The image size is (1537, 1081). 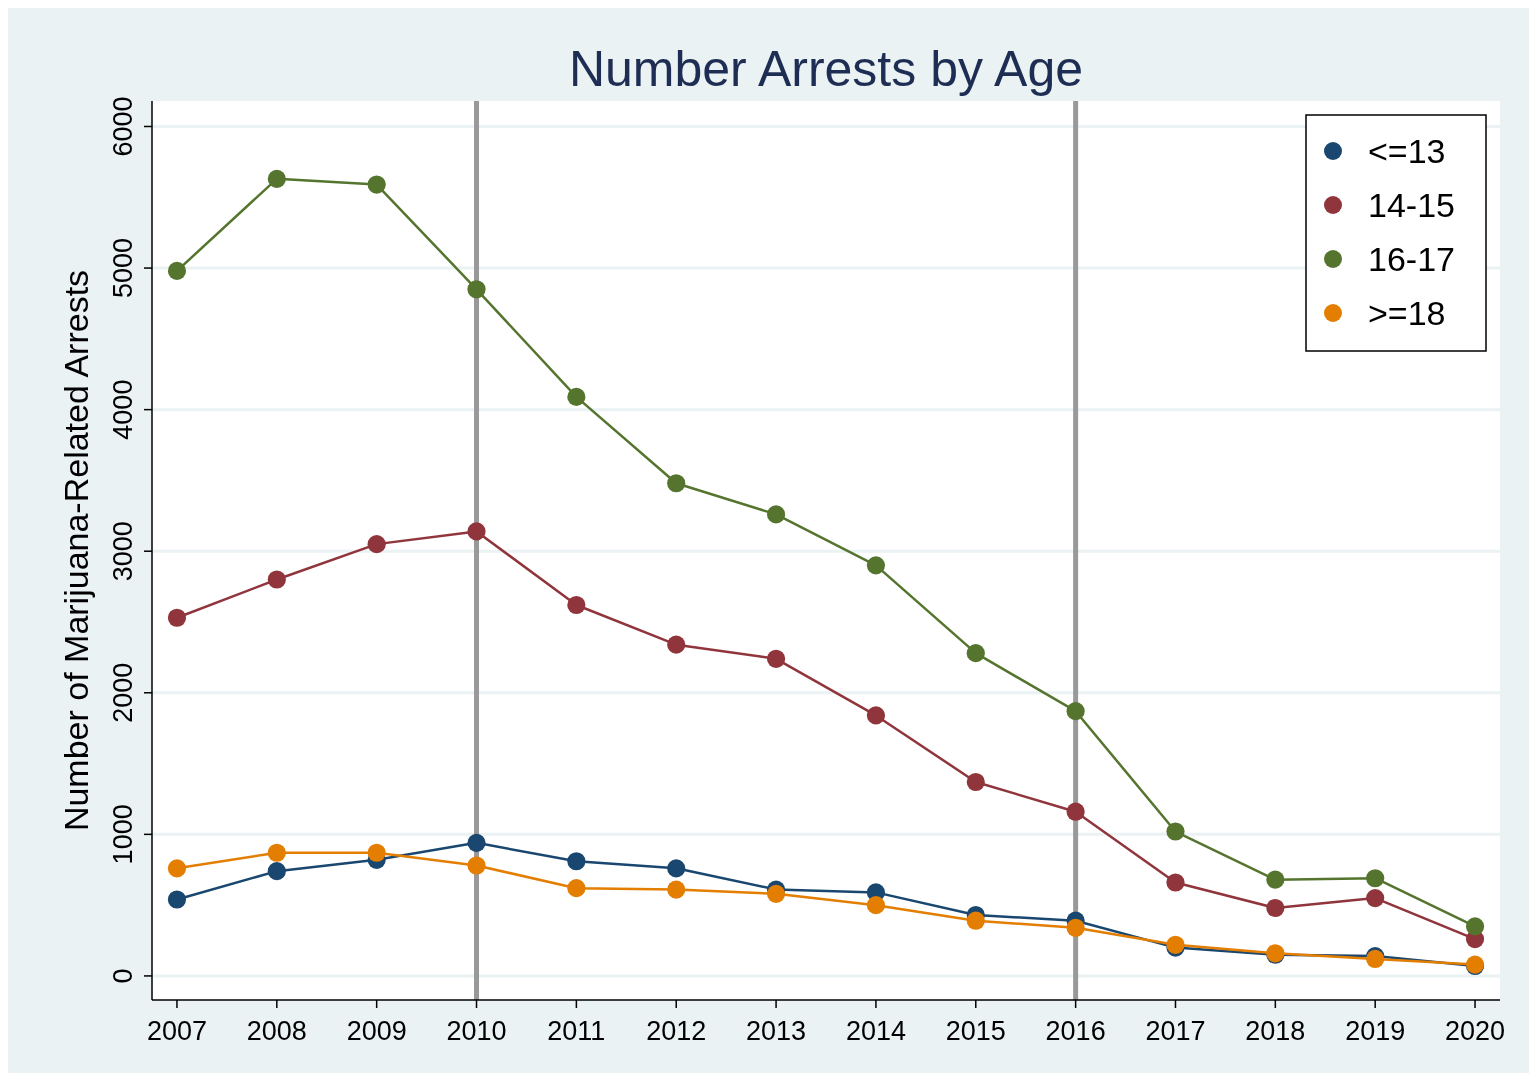 What do you see at coordinates (376, 1031) in the screenshot?
I see `x-tick-label: 2009` at bounding box center [376, 1031].